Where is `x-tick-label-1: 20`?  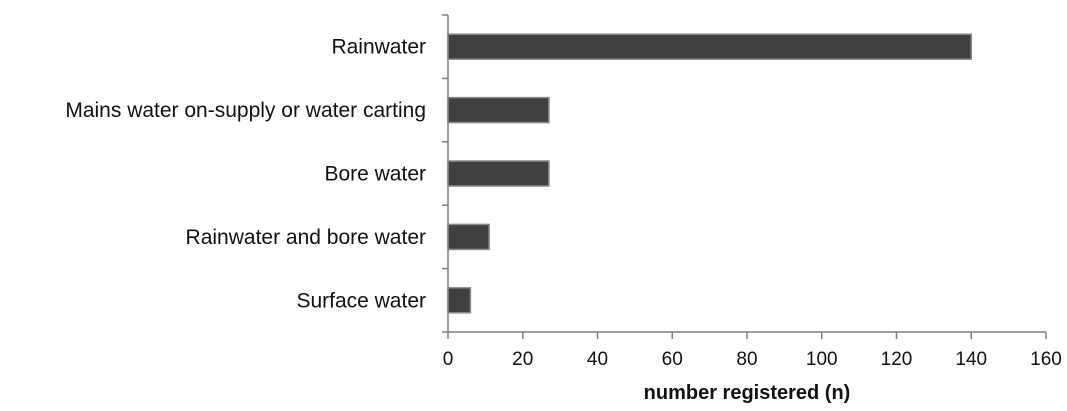
x-tick-label-1: 20 is located at coordinates (522, 359).